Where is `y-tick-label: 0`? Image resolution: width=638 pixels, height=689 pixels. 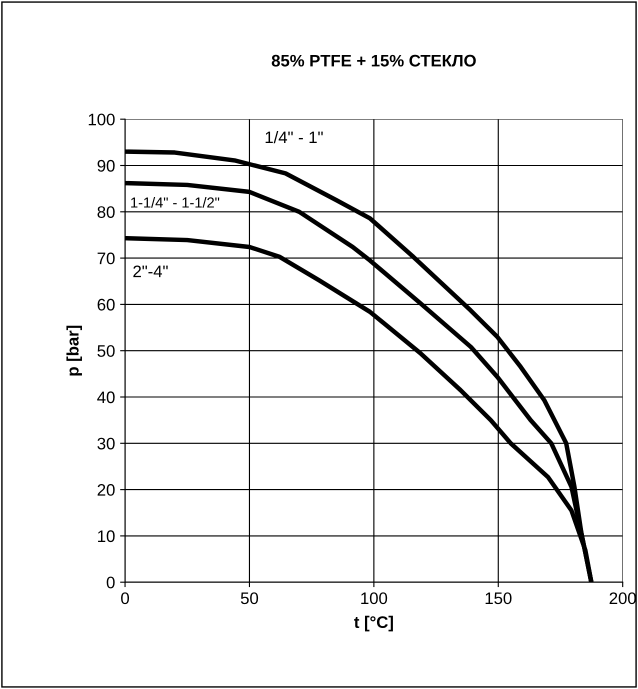
y-tick-label: 0 is located at coordinates (110, 582).